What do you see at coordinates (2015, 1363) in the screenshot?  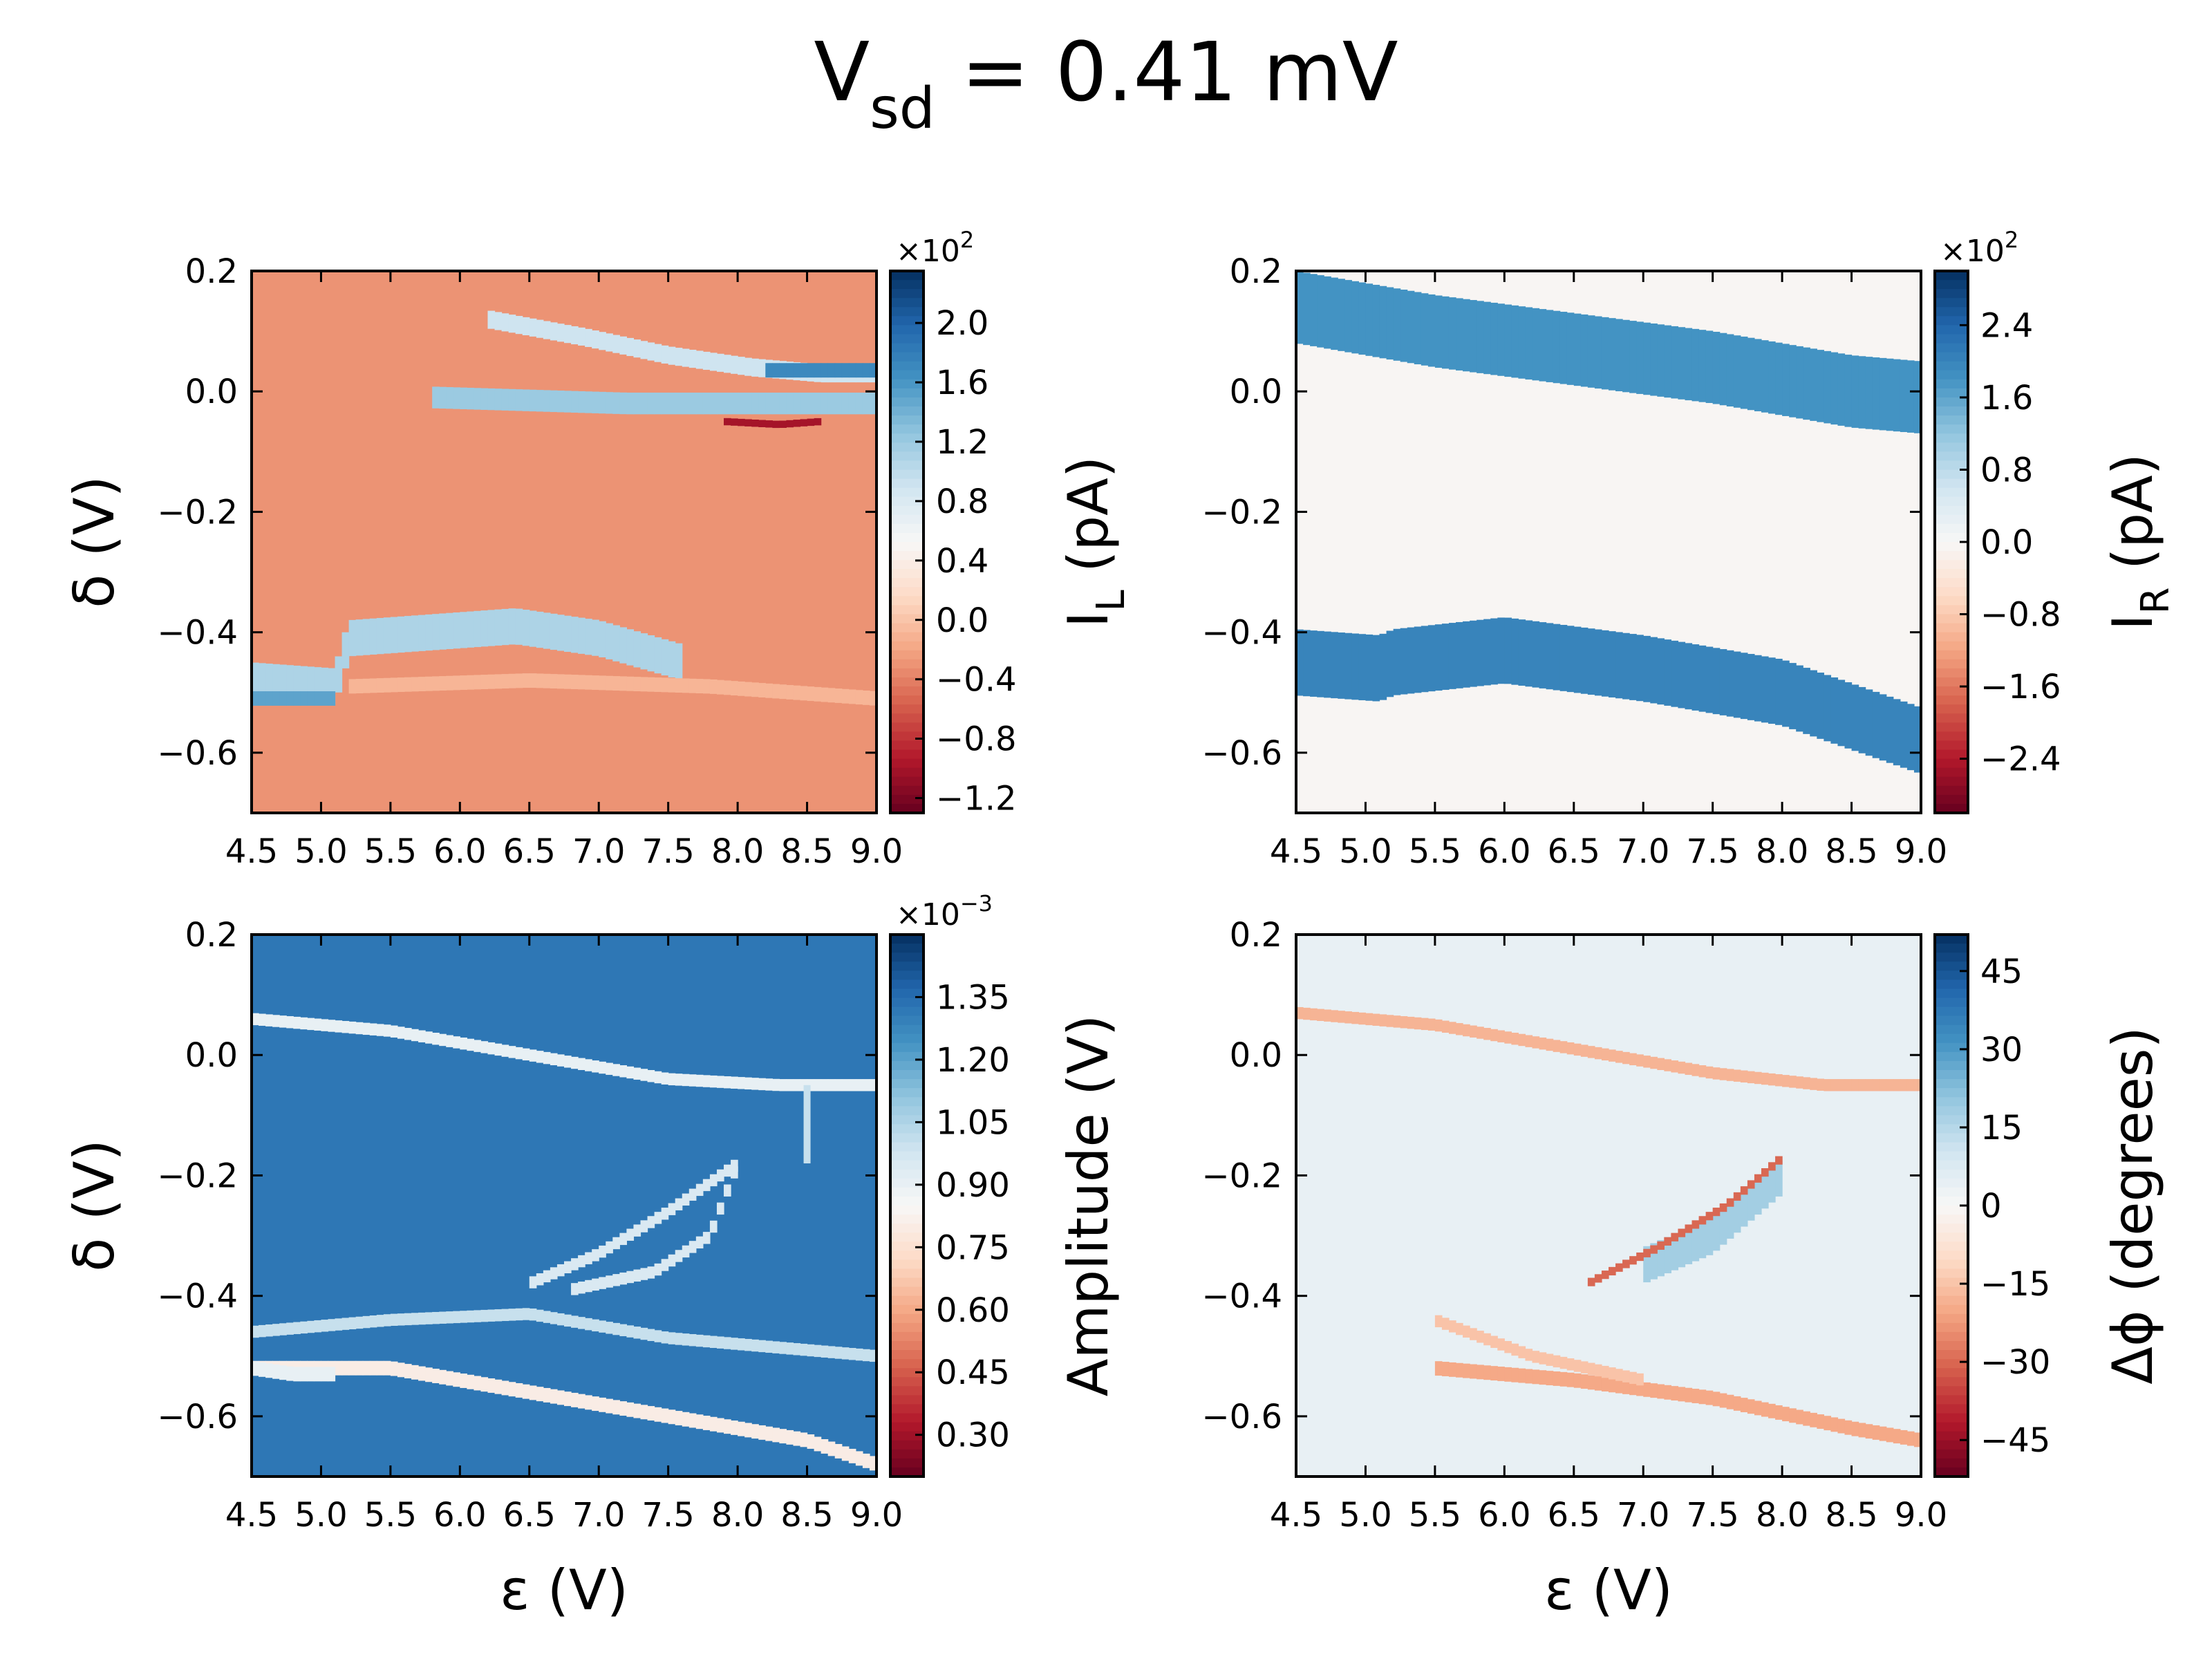 I see `colorbar-tick-label: −30` at bounding box center [2015, 1363].